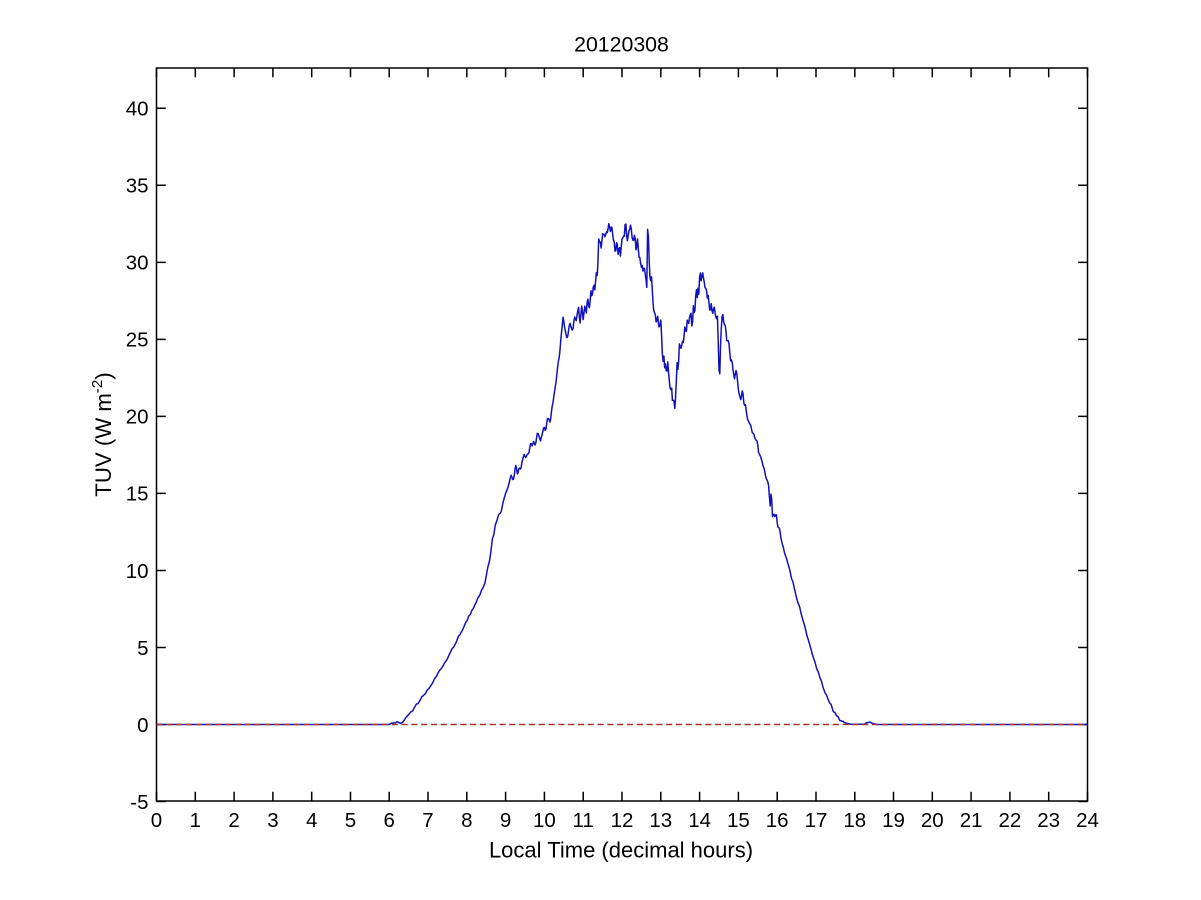  What do you see at coordinates (816, 820) in the screenshot?
I see `svg-text: 17` at bounding box center [816, 820].